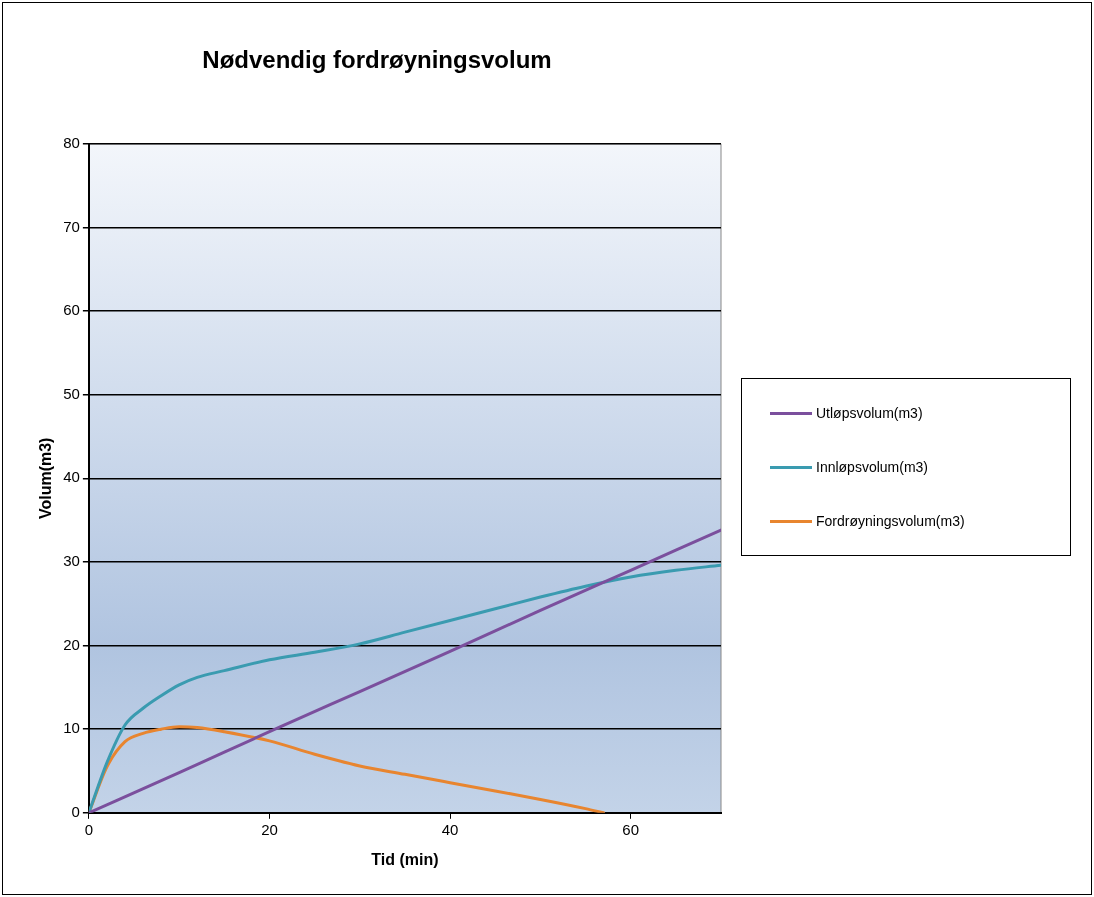 This screenshot has height=897, width=1094. What do you see at coordinates (71, 142) in the screenshot?
I see `y-tick-label: 80` at bounding box center [71, 142].